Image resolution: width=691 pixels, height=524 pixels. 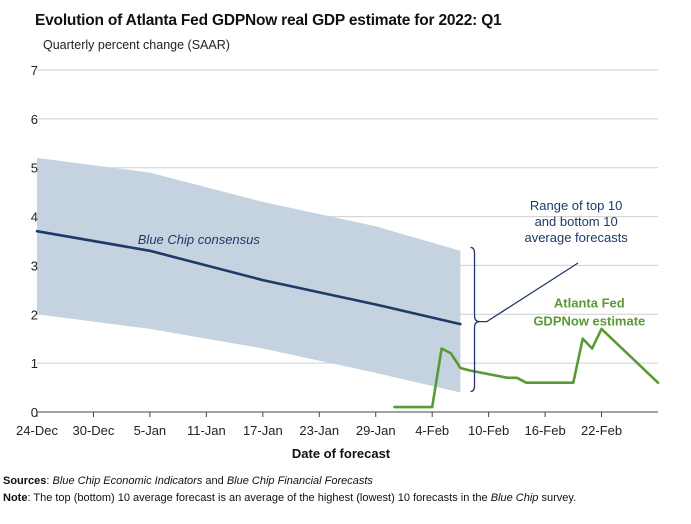 What do you see at coordinates (376, 430) in the screenshot?
I see `x-tick-label: 29-Jan` at bounding box center [376, 430].